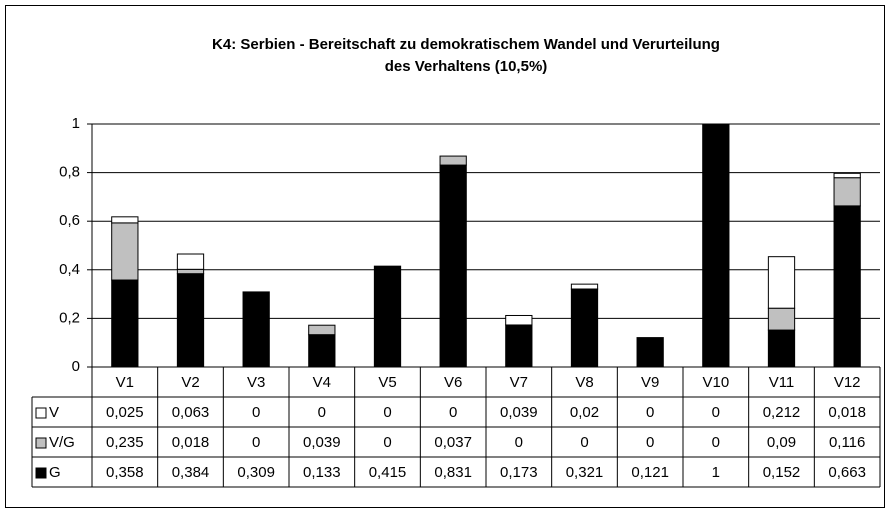 This screenshot has width=890, height=513. Describe the element at coordinates (125, 382) in the screenshot. I see `x-tick-label: V1` at that location.